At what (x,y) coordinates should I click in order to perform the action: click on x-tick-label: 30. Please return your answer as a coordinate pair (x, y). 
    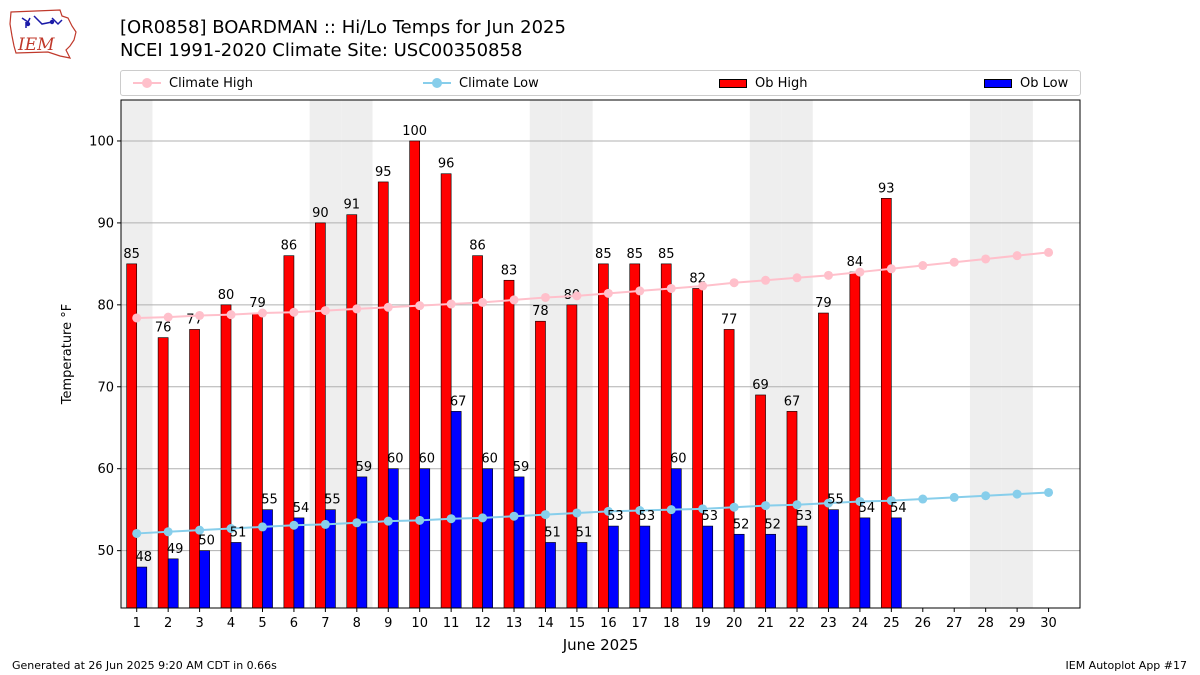
    Looking at the image, I should click on (1048, 623).